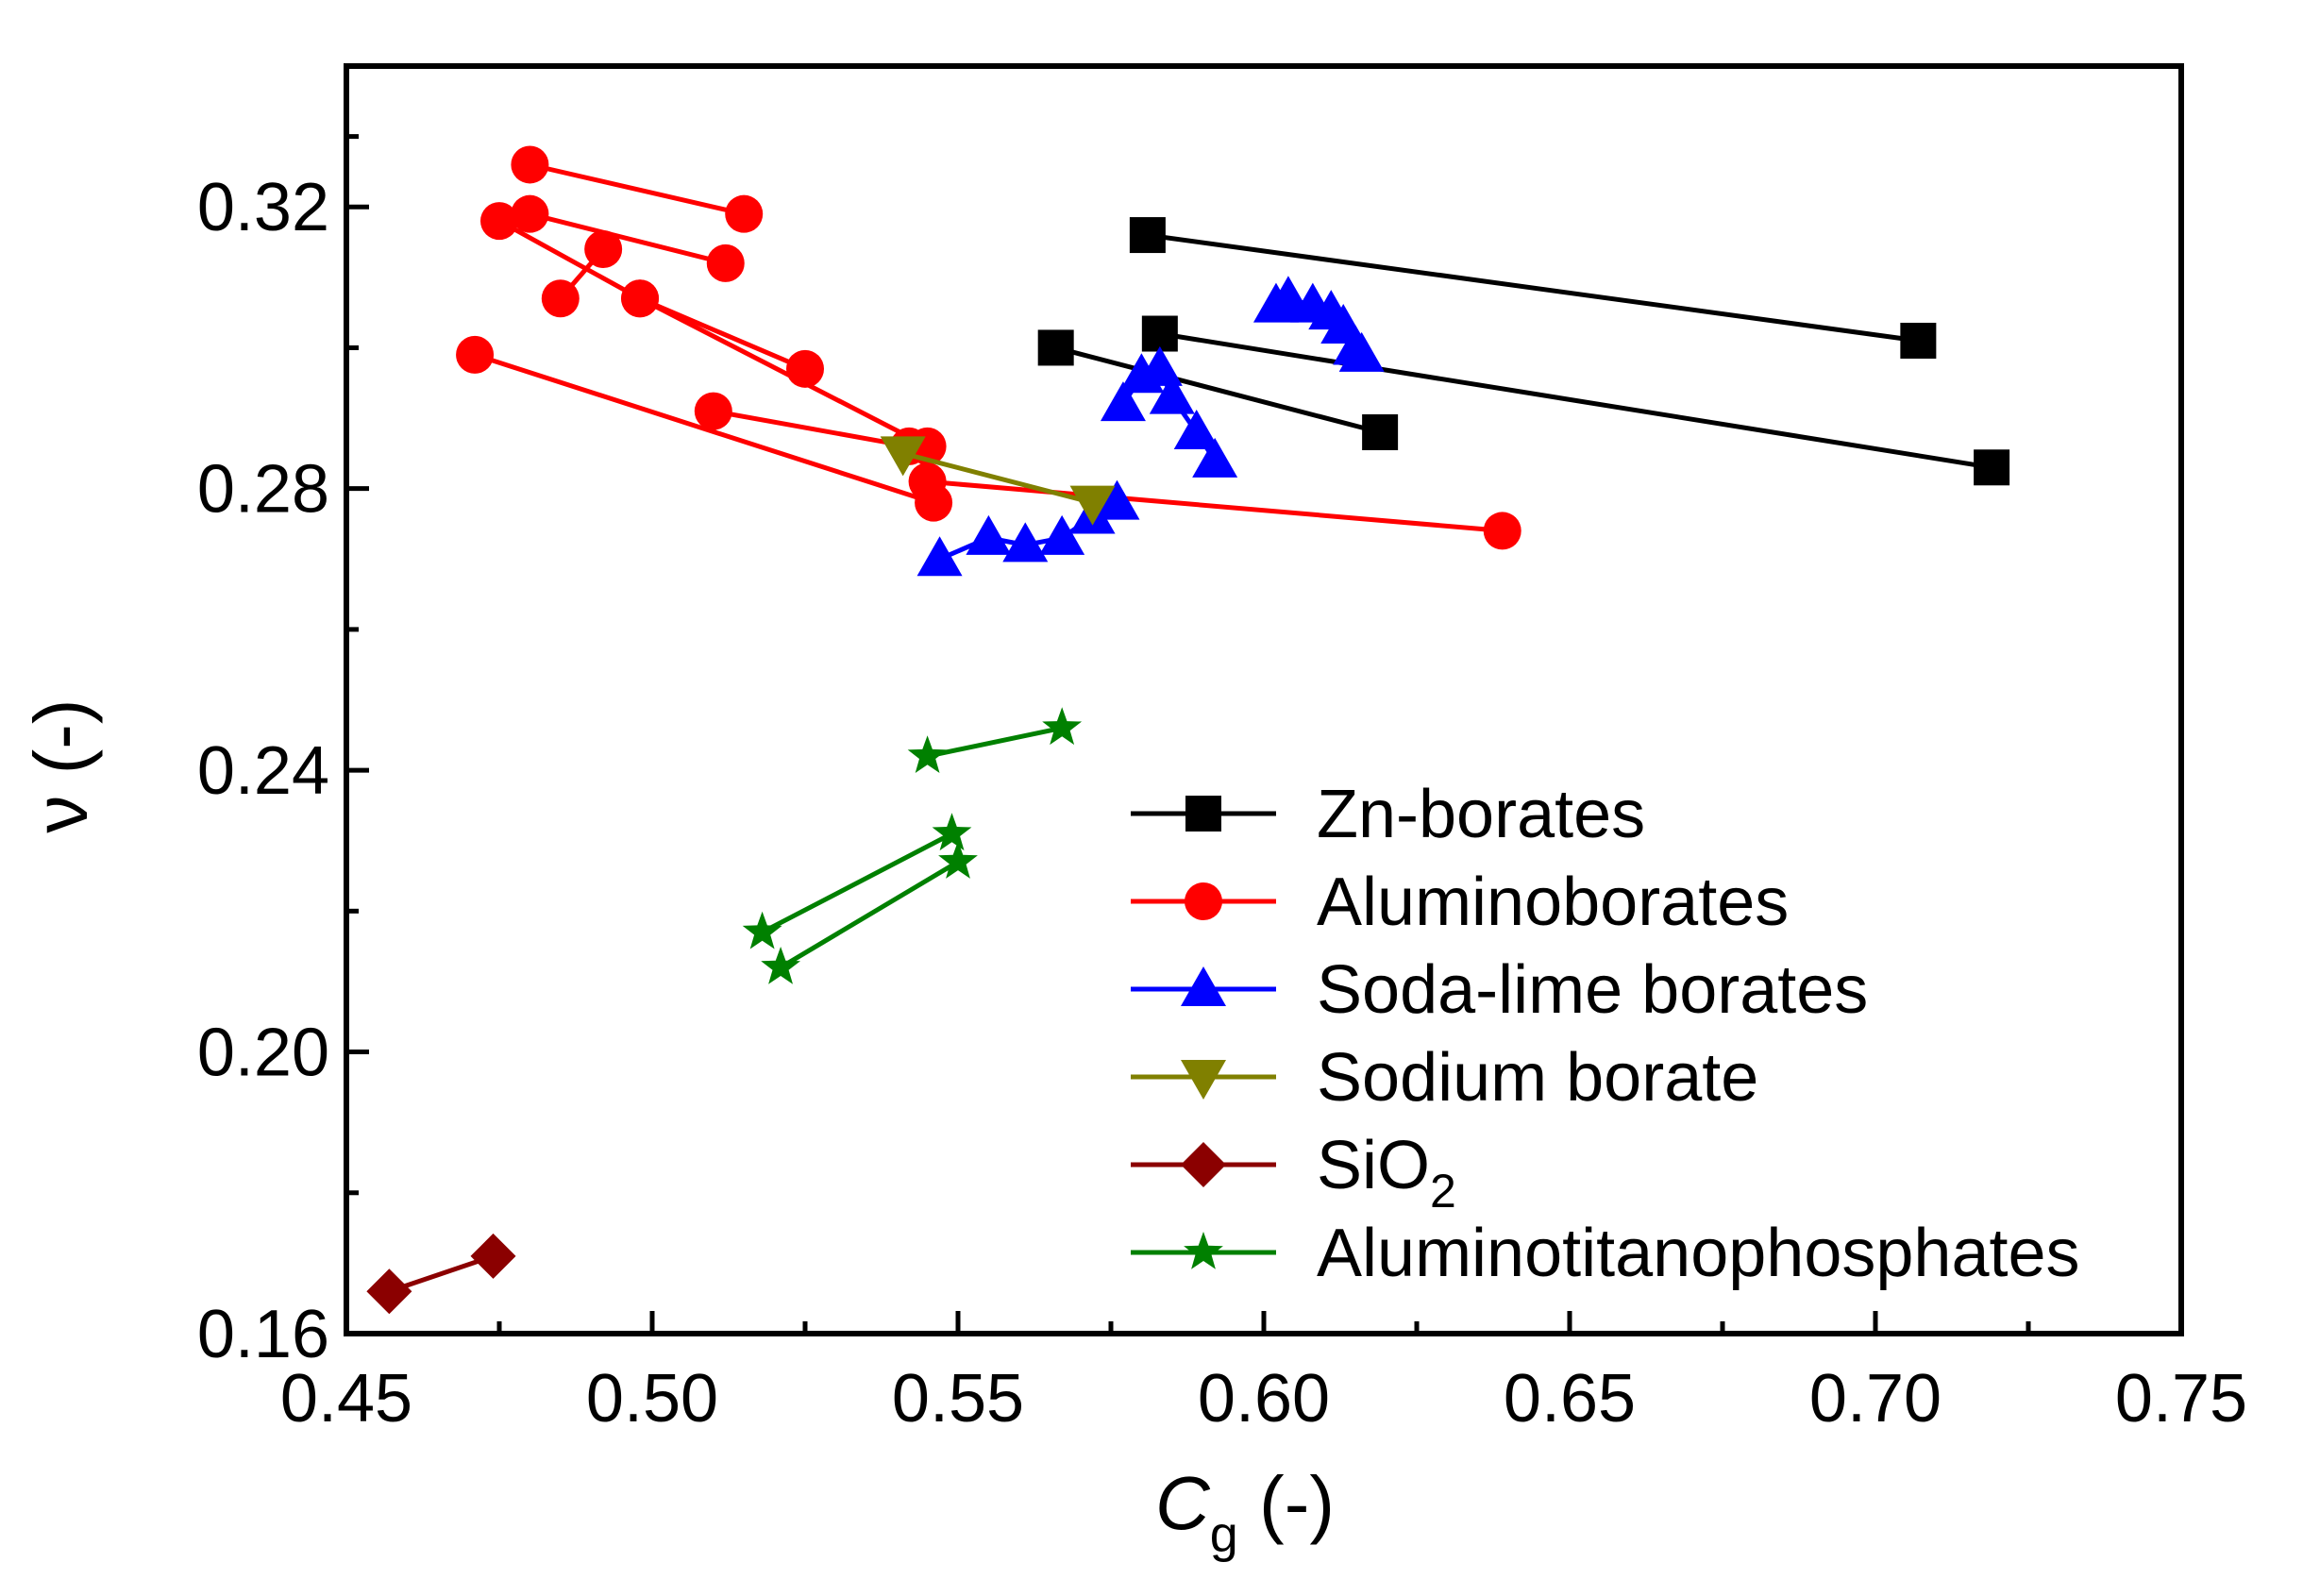  What do you see at coordinates (2181, 1398) in the screenshot?
I see `x-tick-label: 0.75` at bounding box center [2181, 1398].